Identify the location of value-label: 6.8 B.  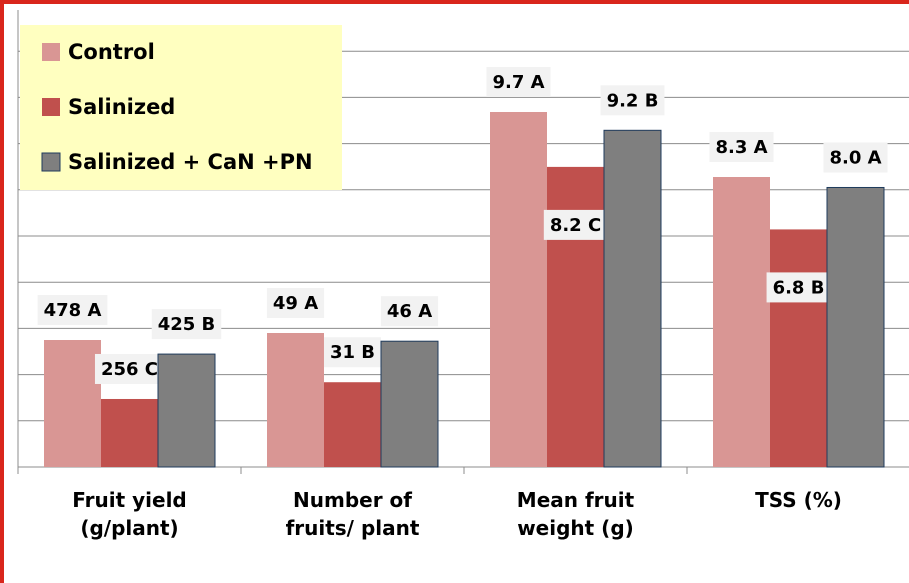
(799, 287).